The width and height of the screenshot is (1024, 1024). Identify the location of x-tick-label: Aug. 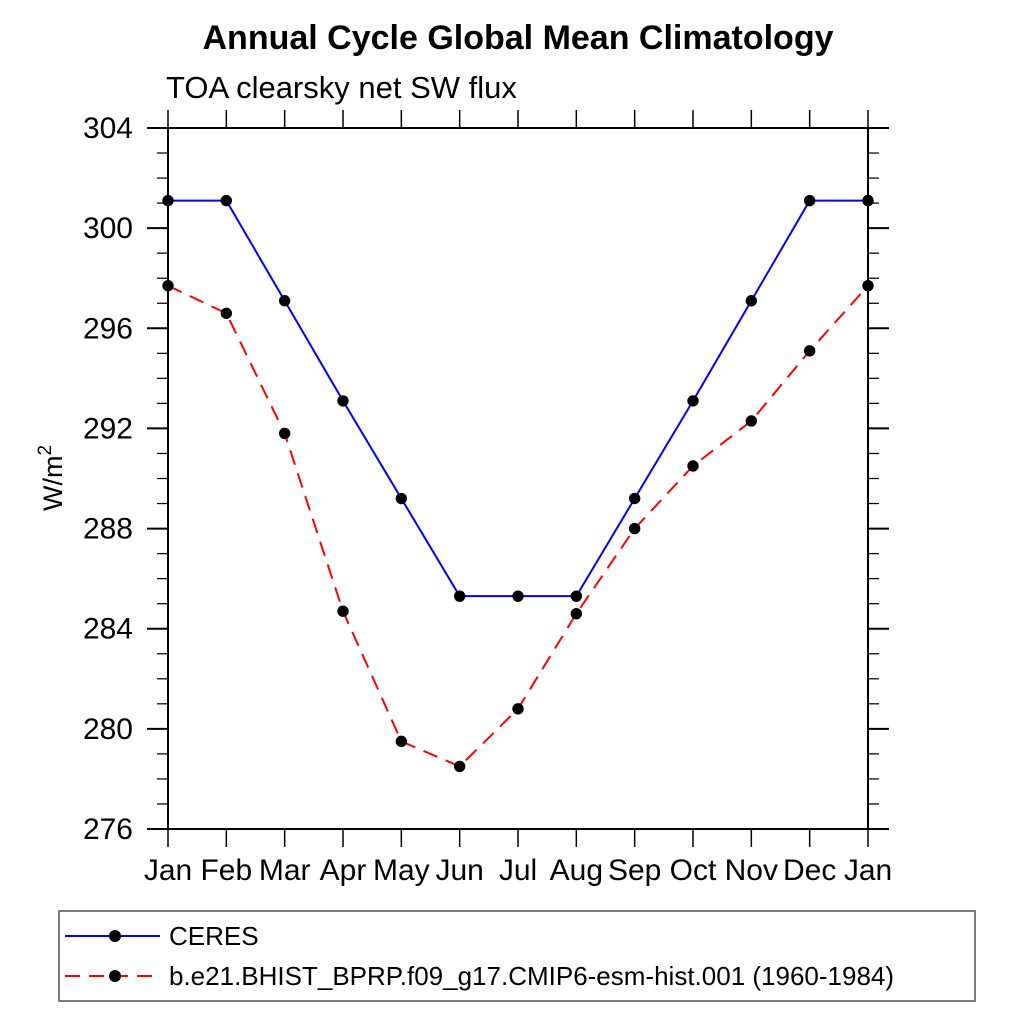
(576, 870).